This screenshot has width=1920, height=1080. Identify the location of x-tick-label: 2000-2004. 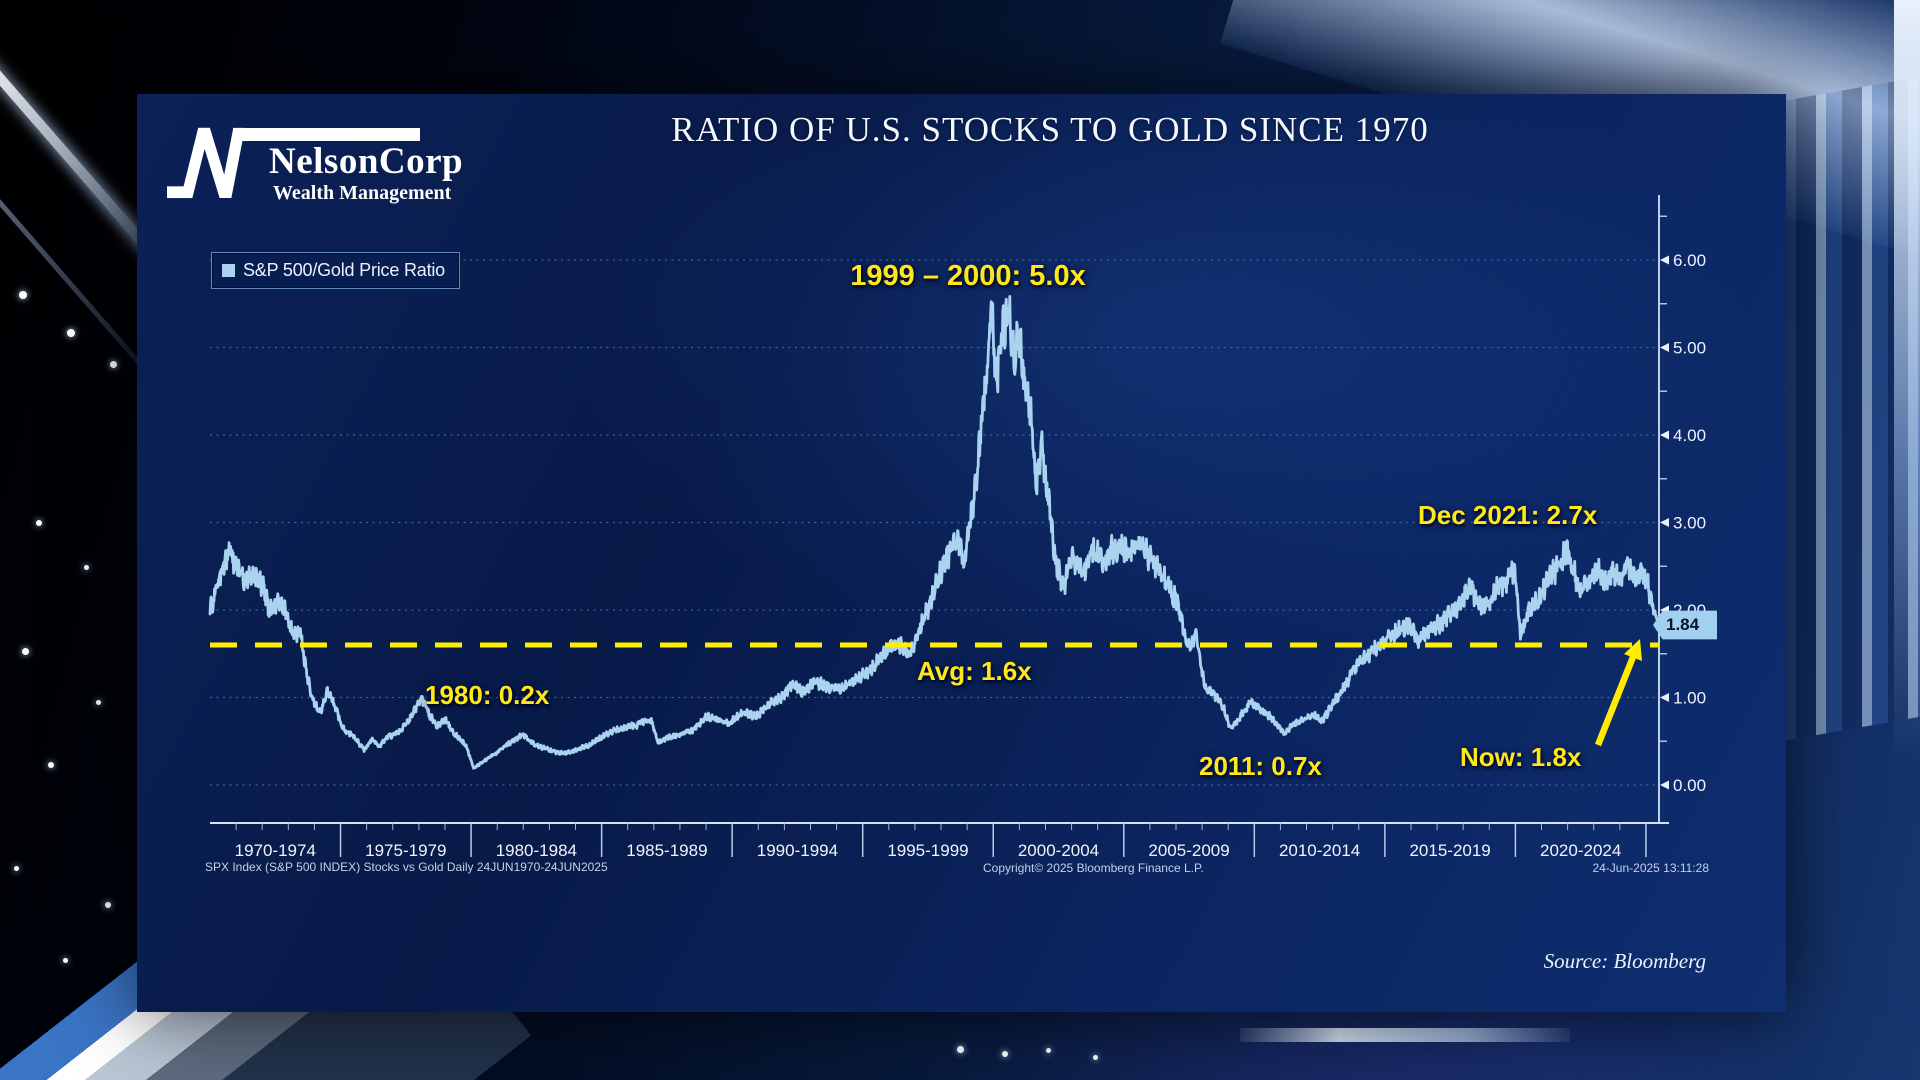
(1058, 850).